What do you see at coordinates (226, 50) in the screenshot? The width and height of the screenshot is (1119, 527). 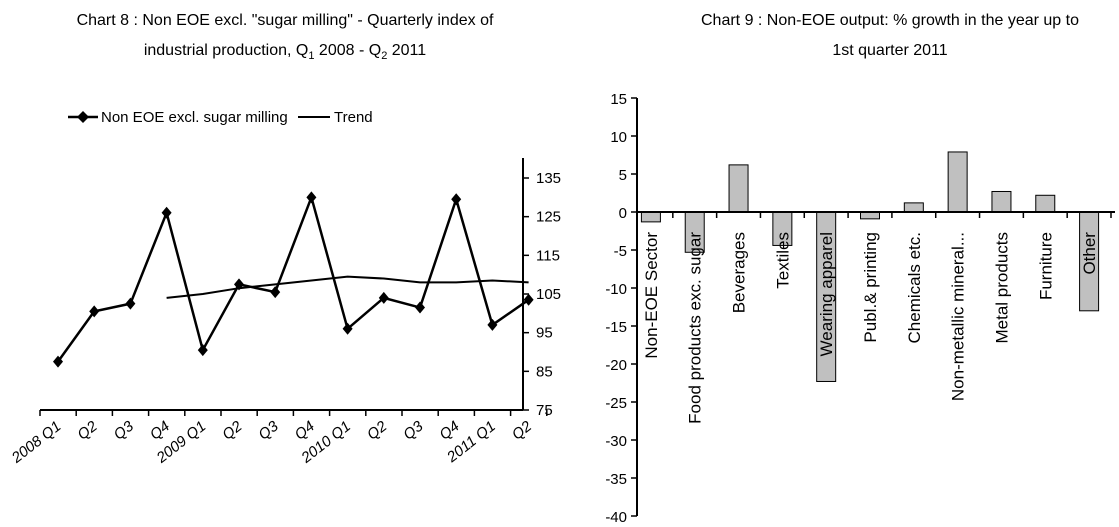 I see `chart8-title-line2-prefix: industrial production, Q` at bounding box center [226, 50].